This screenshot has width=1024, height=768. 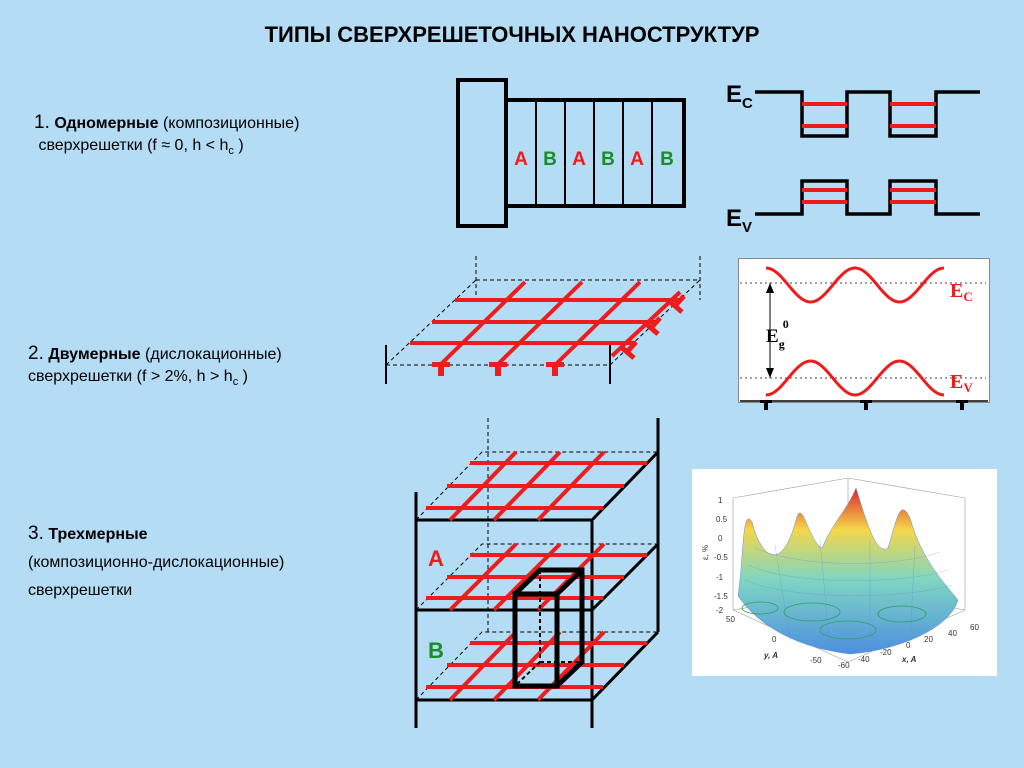 I want to click on item-2-line2: сверхрешетки (f > 2%, h > h, so click(x=130, y=376).